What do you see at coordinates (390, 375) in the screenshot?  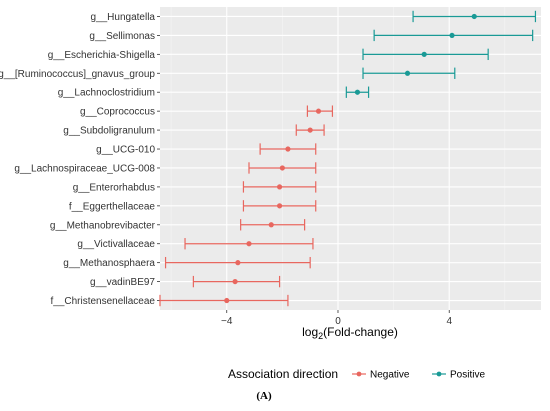 I see `legend-label: Negative` at bounding box center [390, 375].